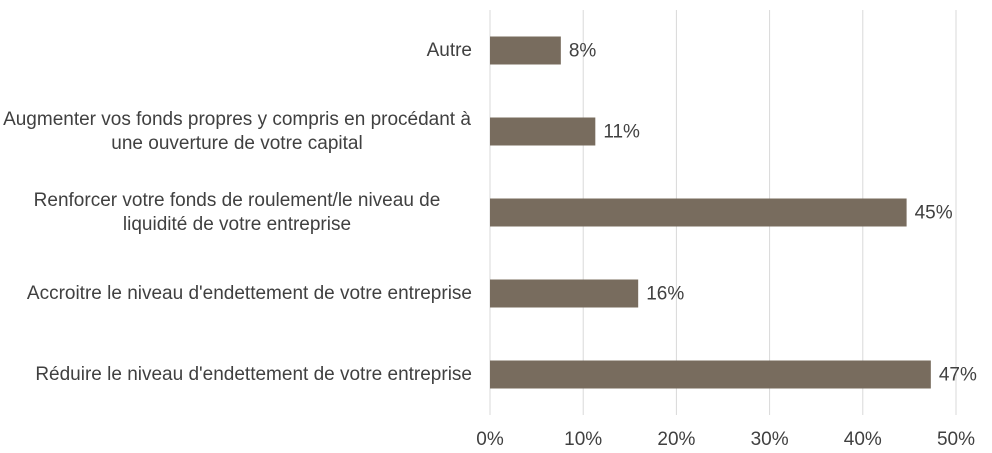 Image resolution: width=992 pixels, height=453 pixels. Describe the element at coordinates (770, 439) in the screenshot. I see `x-tick-label: 30%` at that location.